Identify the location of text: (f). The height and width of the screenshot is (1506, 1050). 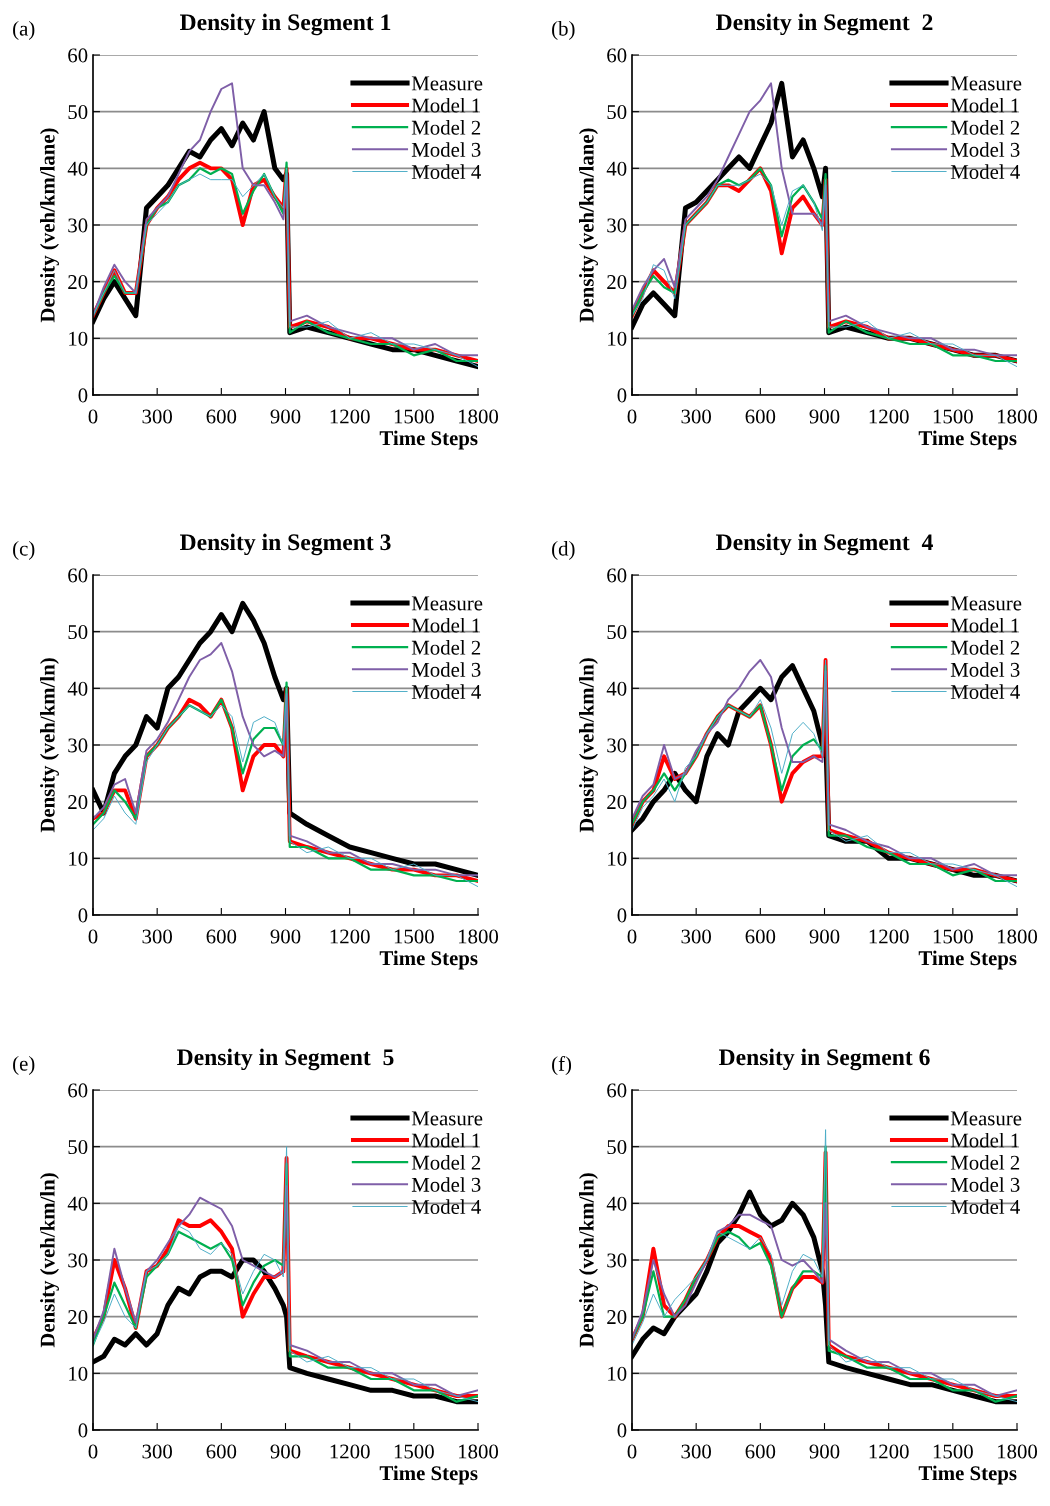
(562, 1066).